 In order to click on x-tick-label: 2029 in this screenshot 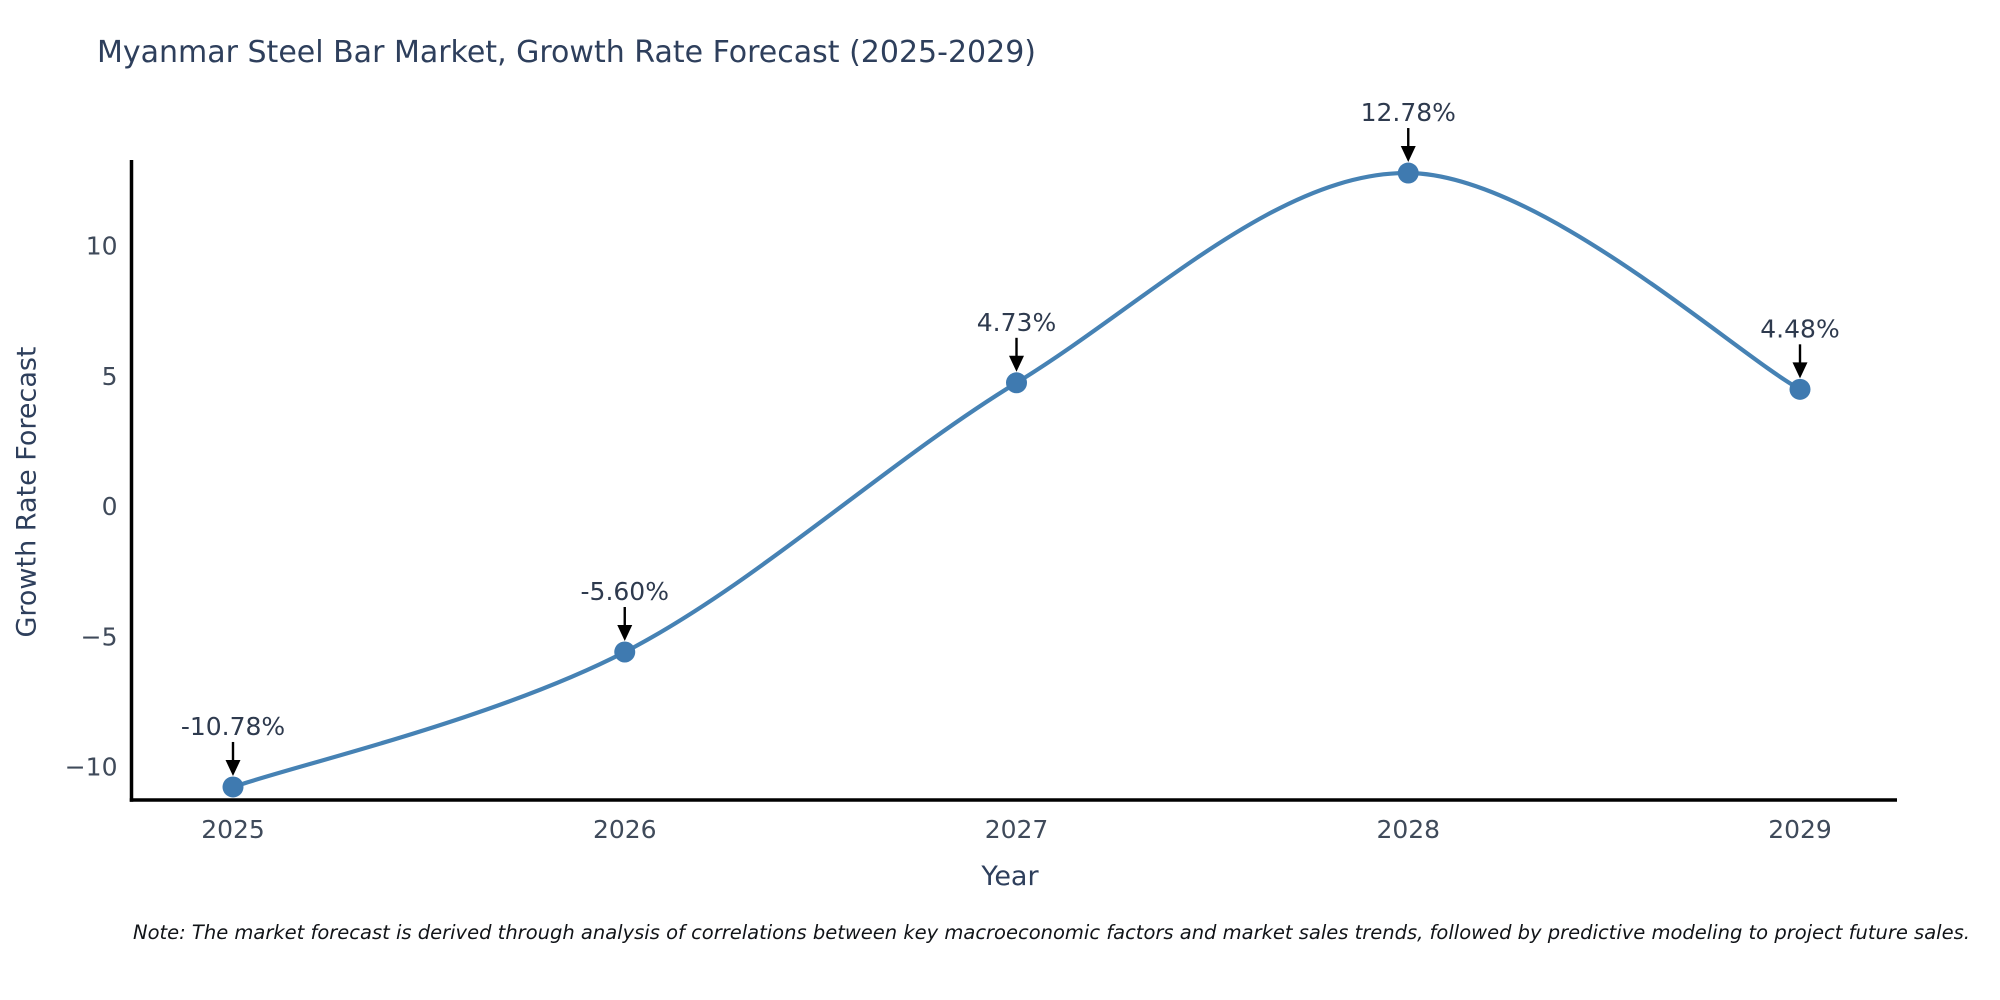, I will do `click(1800, 829)`.